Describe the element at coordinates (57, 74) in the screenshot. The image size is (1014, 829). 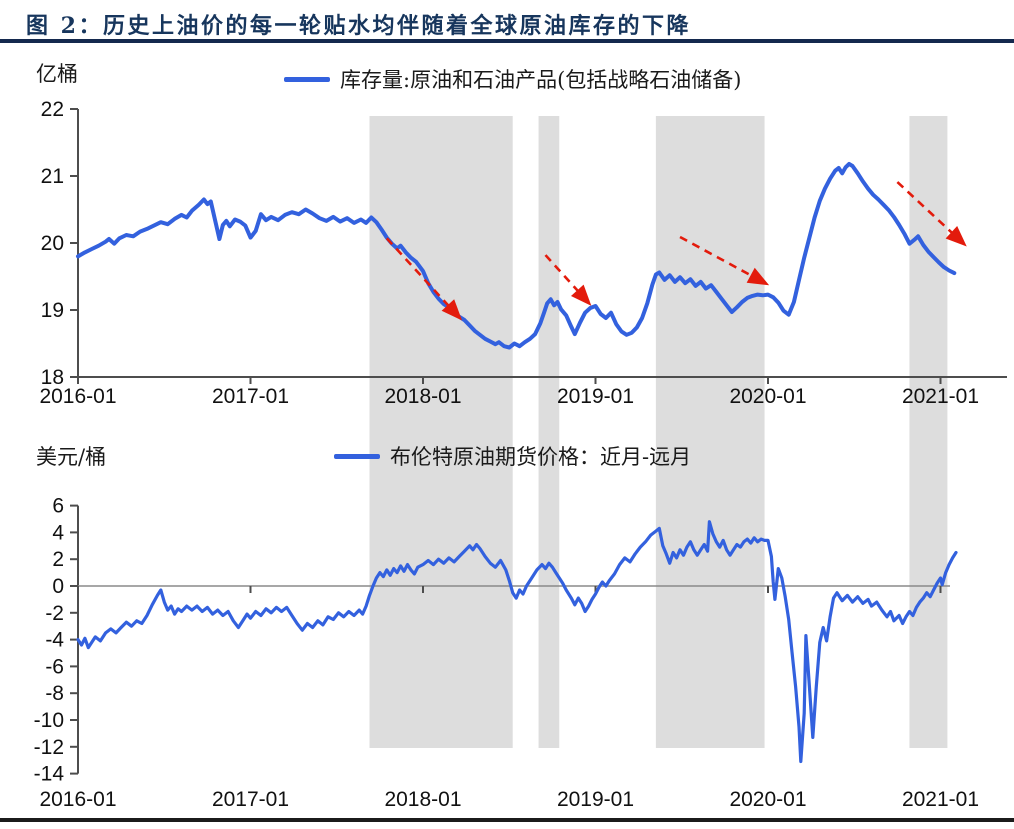
I see `inventory-unit-label: 亿桶` at that location.